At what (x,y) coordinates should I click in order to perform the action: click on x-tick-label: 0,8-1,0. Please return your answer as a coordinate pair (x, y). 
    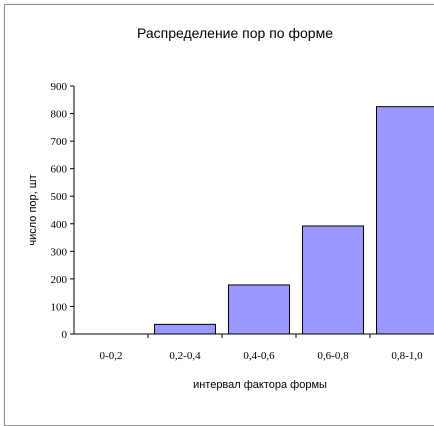
    Looking at the image, I should click on (407, 356).